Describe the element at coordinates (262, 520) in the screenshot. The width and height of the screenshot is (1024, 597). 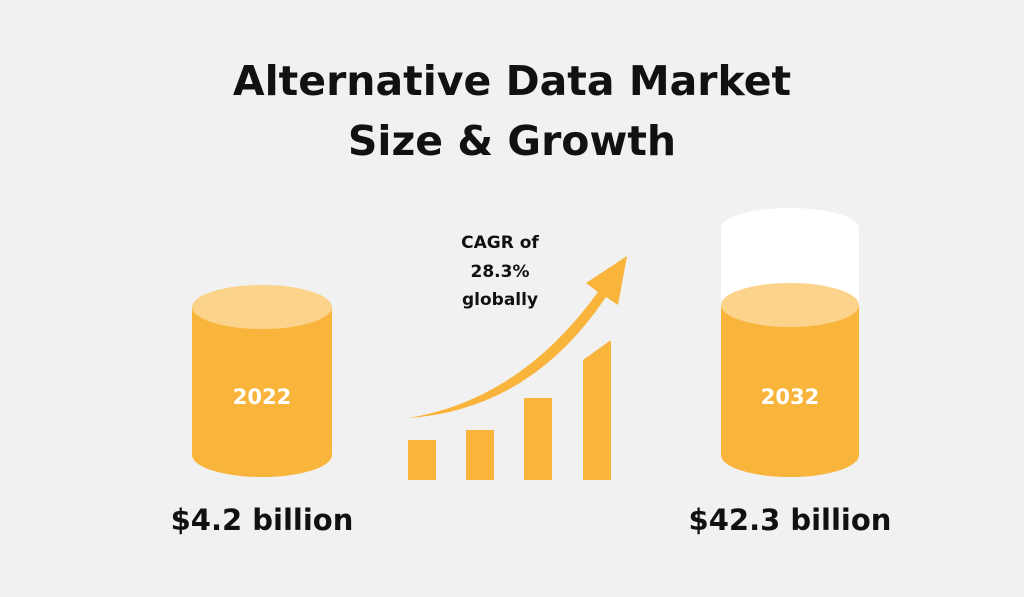
I see `market-size: $4.2 billion` at that location.